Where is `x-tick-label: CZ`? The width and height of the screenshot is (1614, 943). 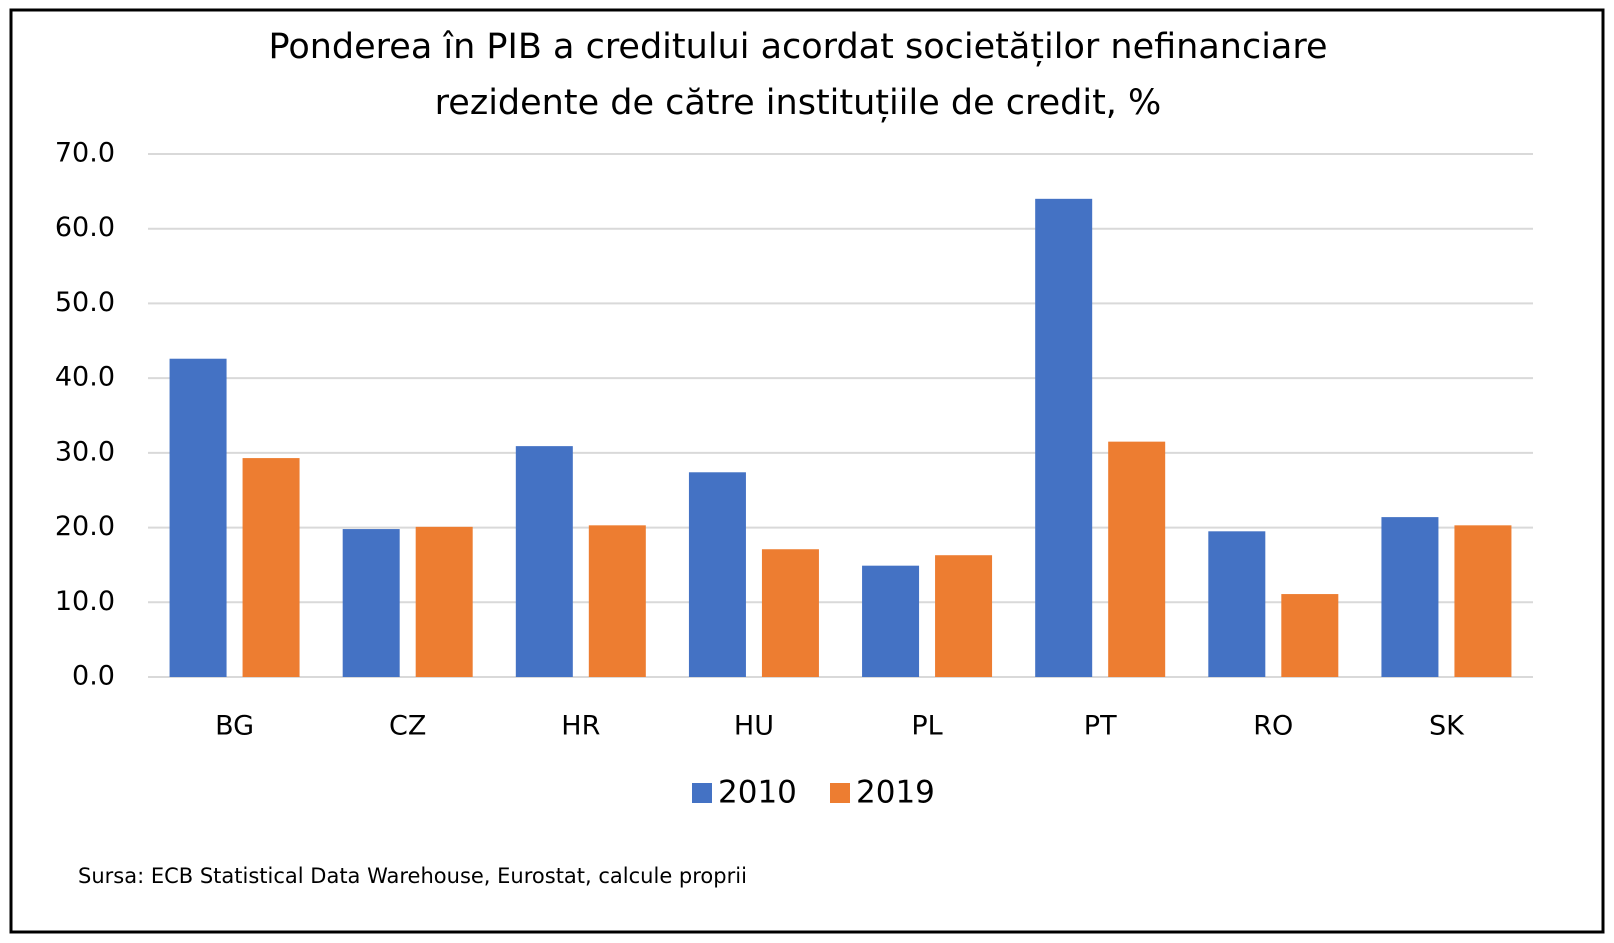
x-tick-label: CZ is located at coordinates (407, 726).